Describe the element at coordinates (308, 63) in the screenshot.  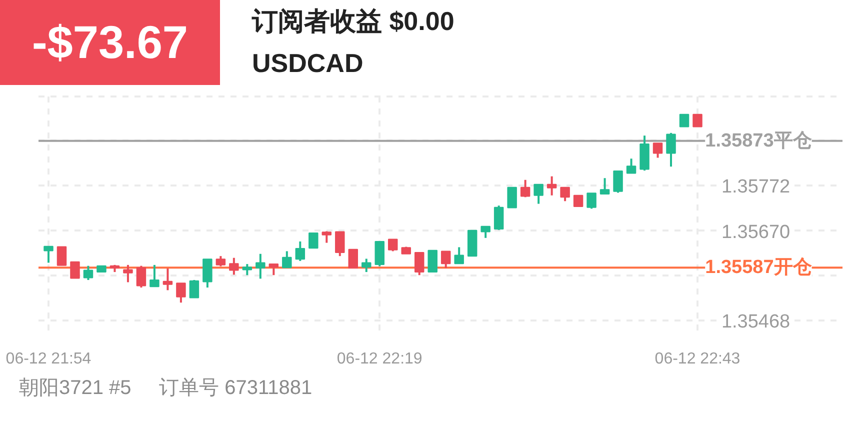
I see `chart-subtitle: USDCAD` at that location.